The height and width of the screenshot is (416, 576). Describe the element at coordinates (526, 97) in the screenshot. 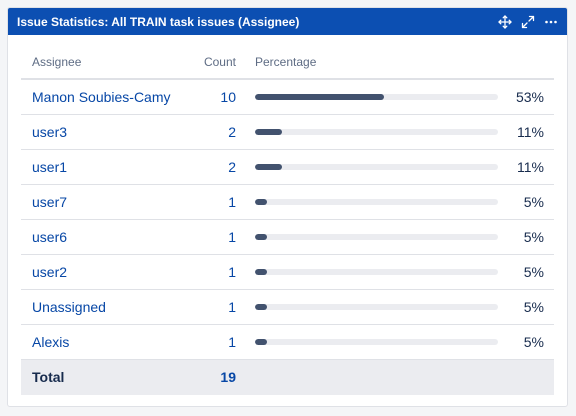

I see `percentage-value: 53%` at that location.